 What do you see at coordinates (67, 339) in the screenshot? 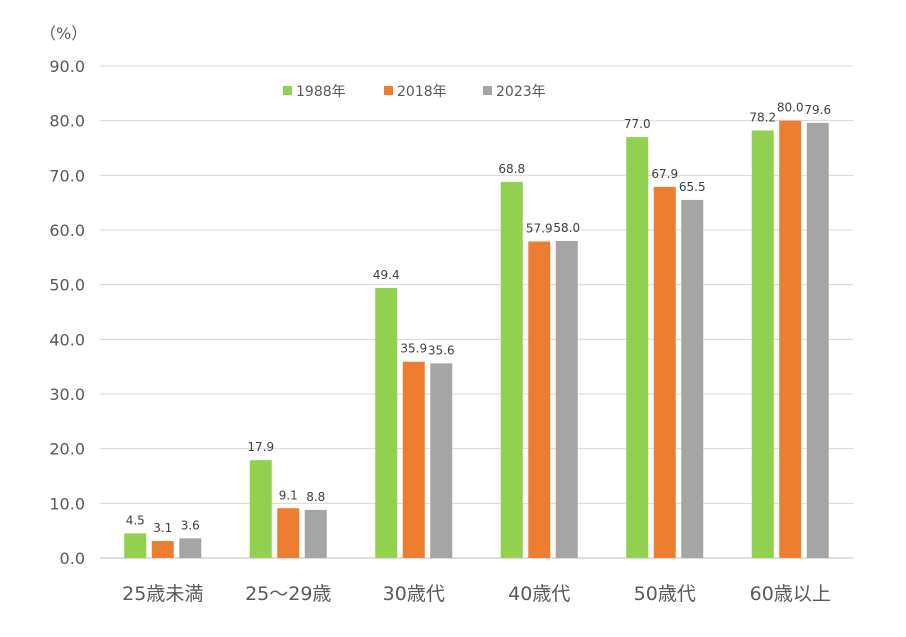
I see `y-tick-label: 40.0` at bounding box center [67, 339].